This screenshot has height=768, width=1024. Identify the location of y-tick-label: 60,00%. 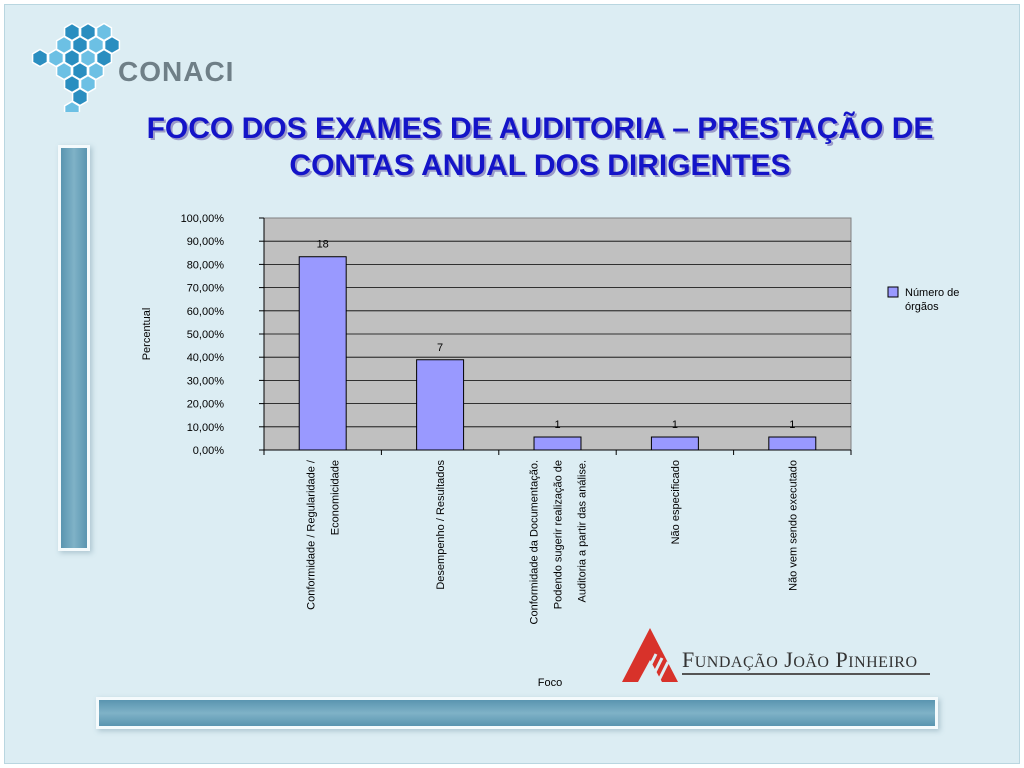
(206, 312).